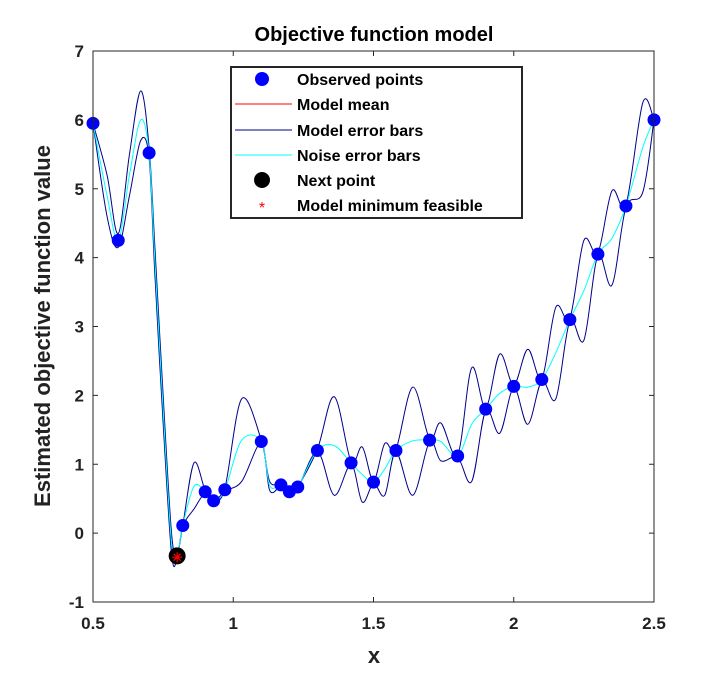 Image resolution: width=722 pixels, height=675 pixels. Describe the element at coordinates (79, 327) in the screenshot. I see `y-tick-label: 3` at that location.